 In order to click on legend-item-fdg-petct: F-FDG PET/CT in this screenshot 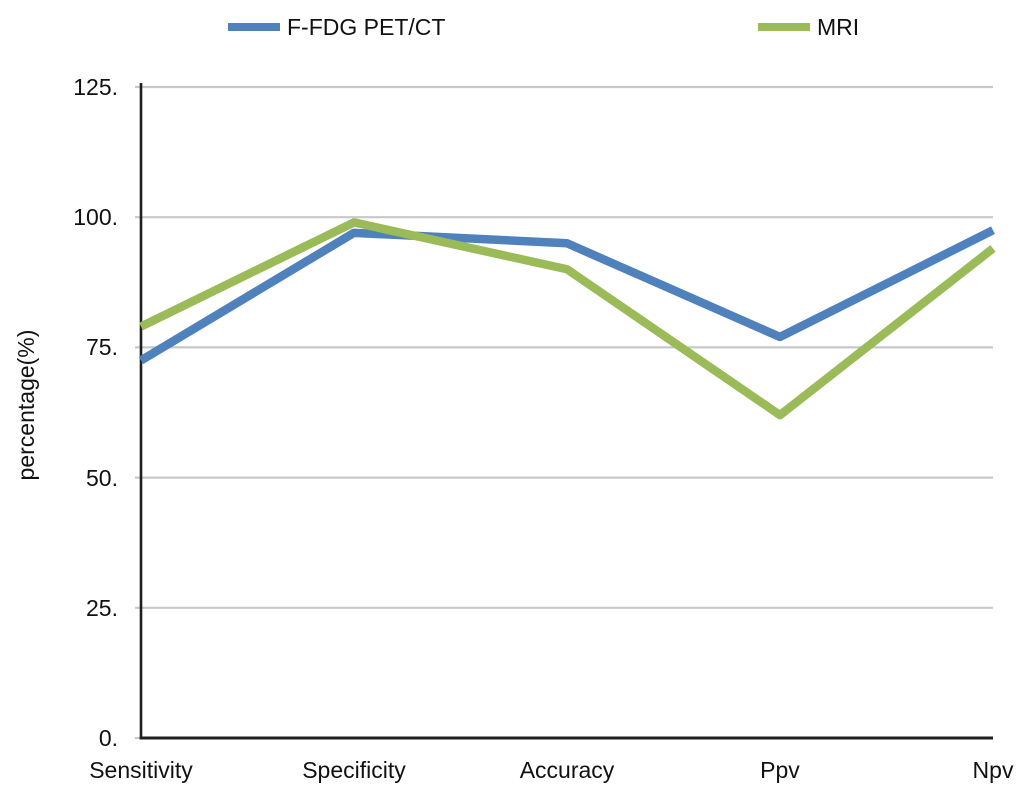, I will do `click(336, 27)`.